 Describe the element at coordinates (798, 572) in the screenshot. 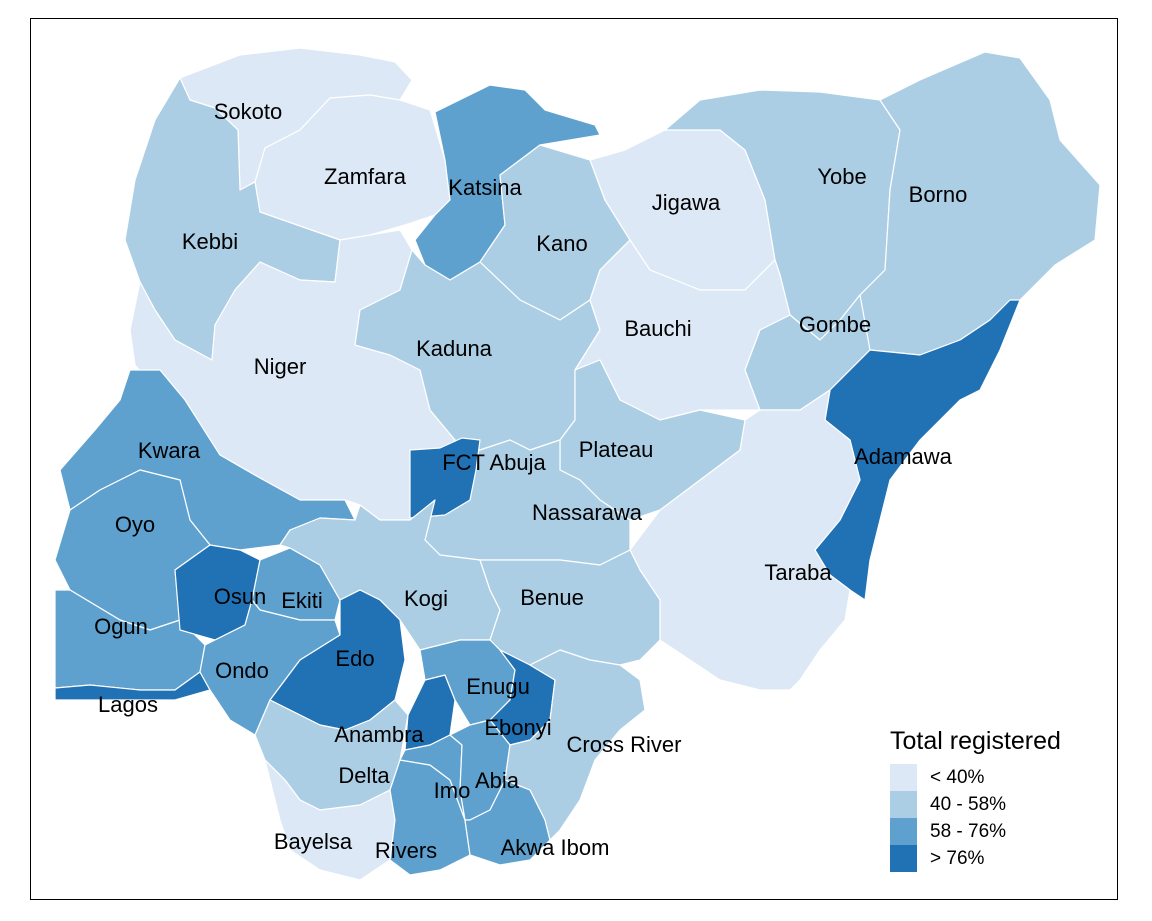

I see `state-label-taraba: Taraba` at that location.